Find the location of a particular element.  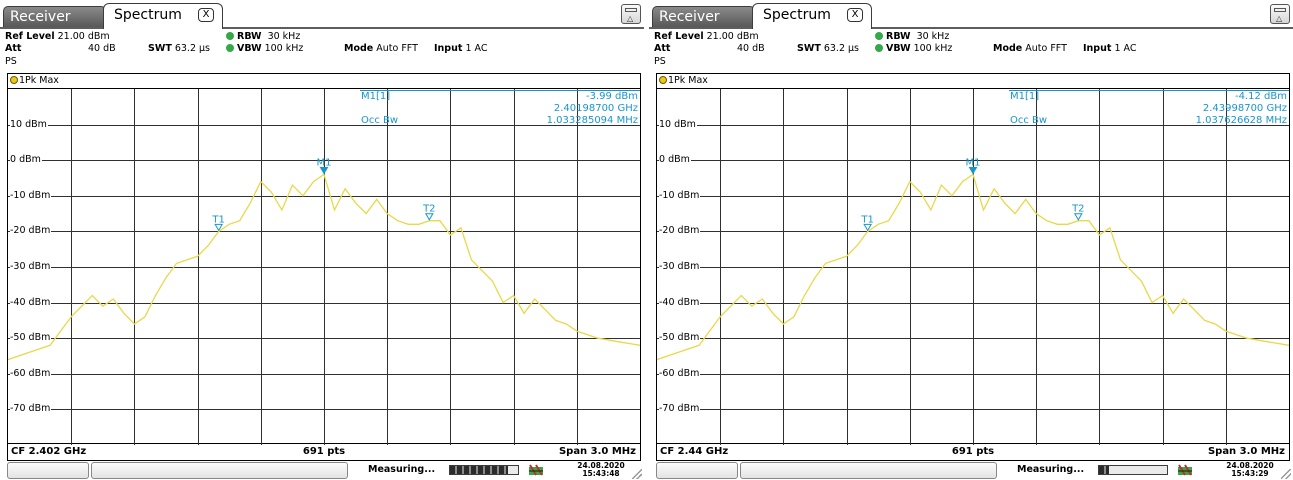

marker-table-m1-level: -4.12 dBm is located at coordinates (1260, 96).